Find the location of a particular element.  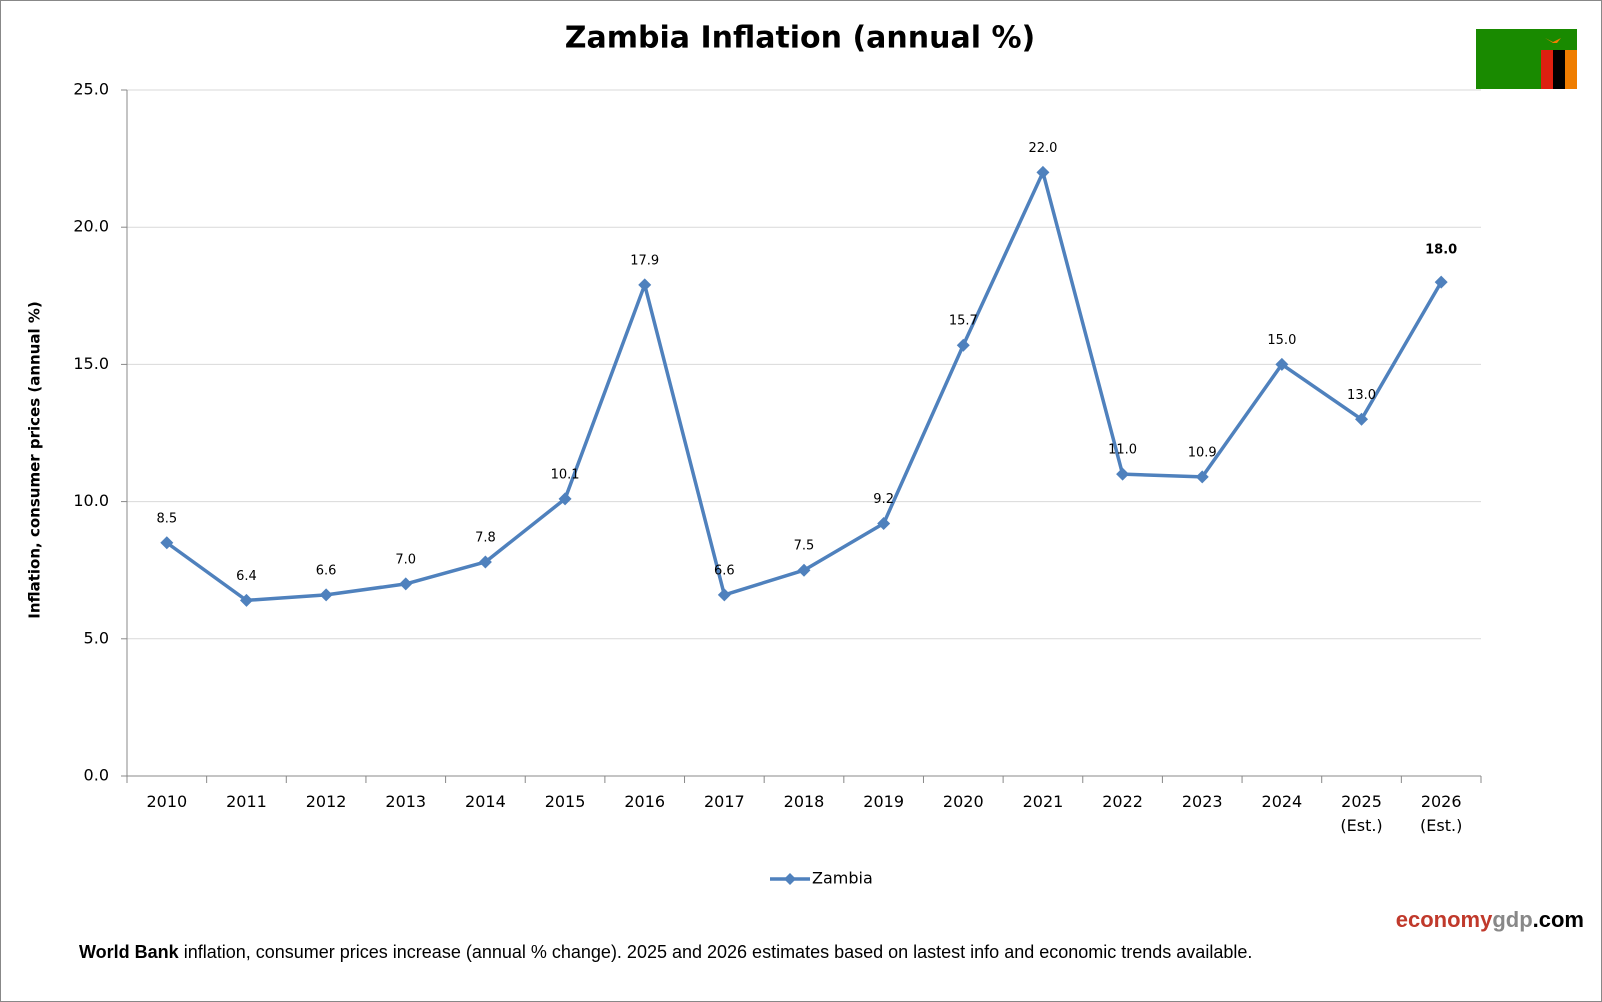

legend-marker is located at coordinates (790, 879).